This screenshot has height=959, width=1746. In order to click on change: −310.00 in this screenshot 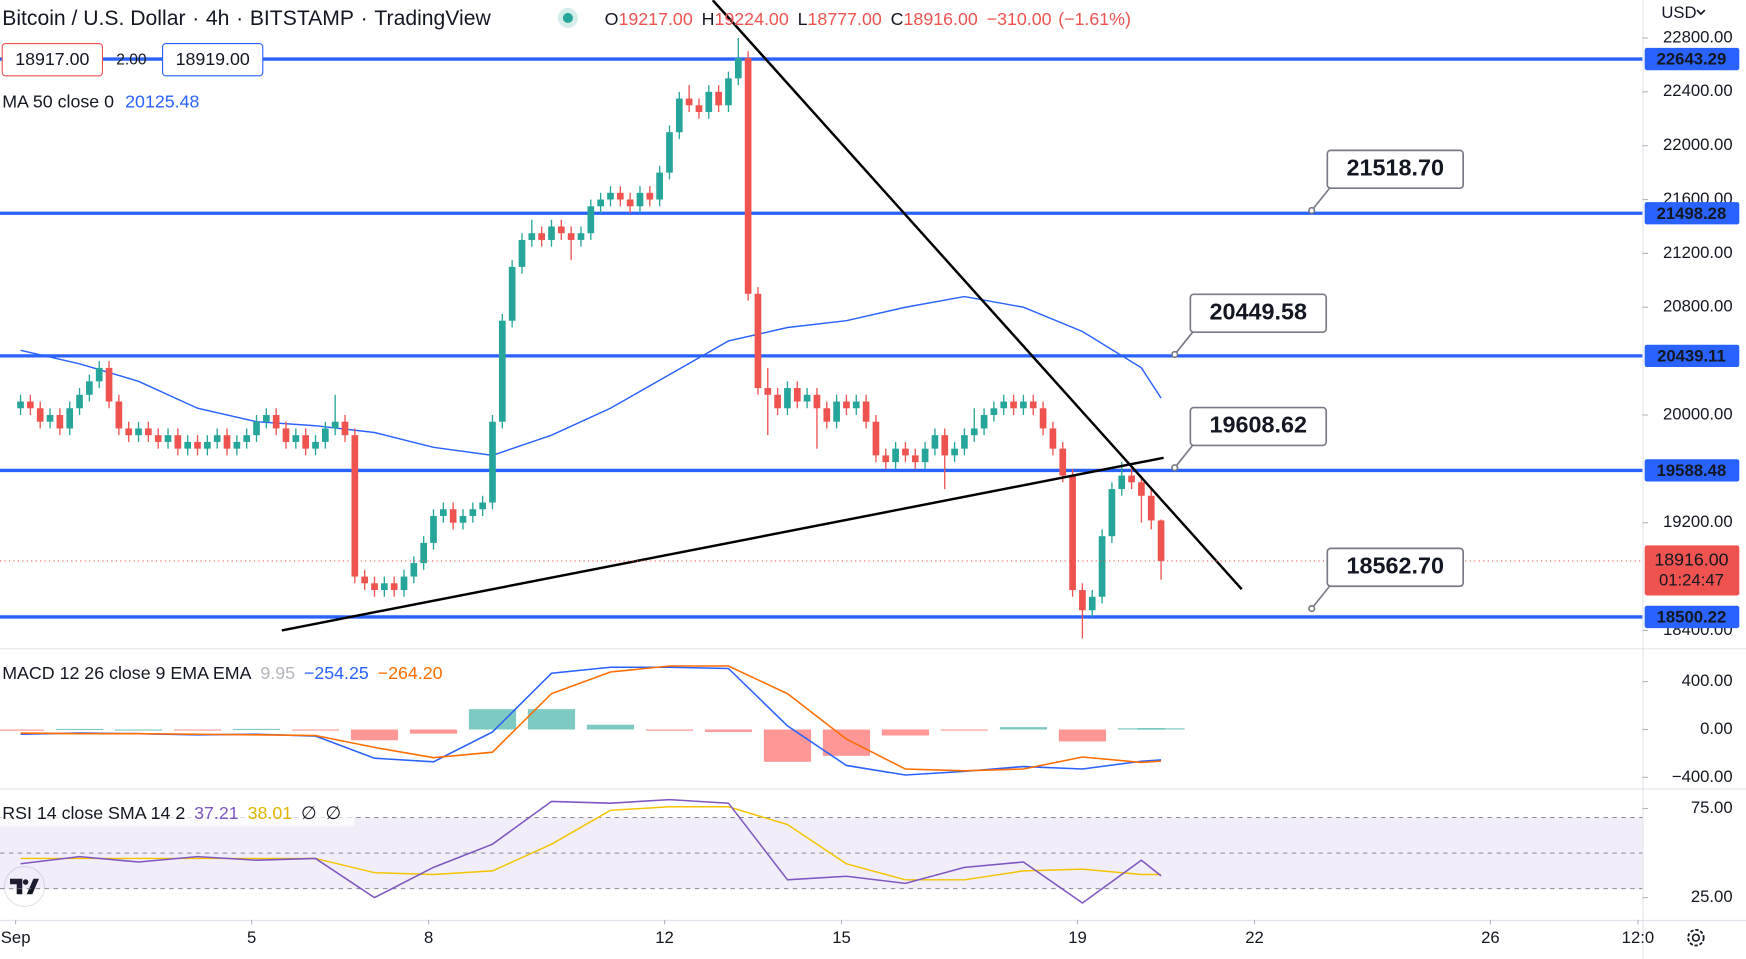, I will do `click(1019, 19)`.